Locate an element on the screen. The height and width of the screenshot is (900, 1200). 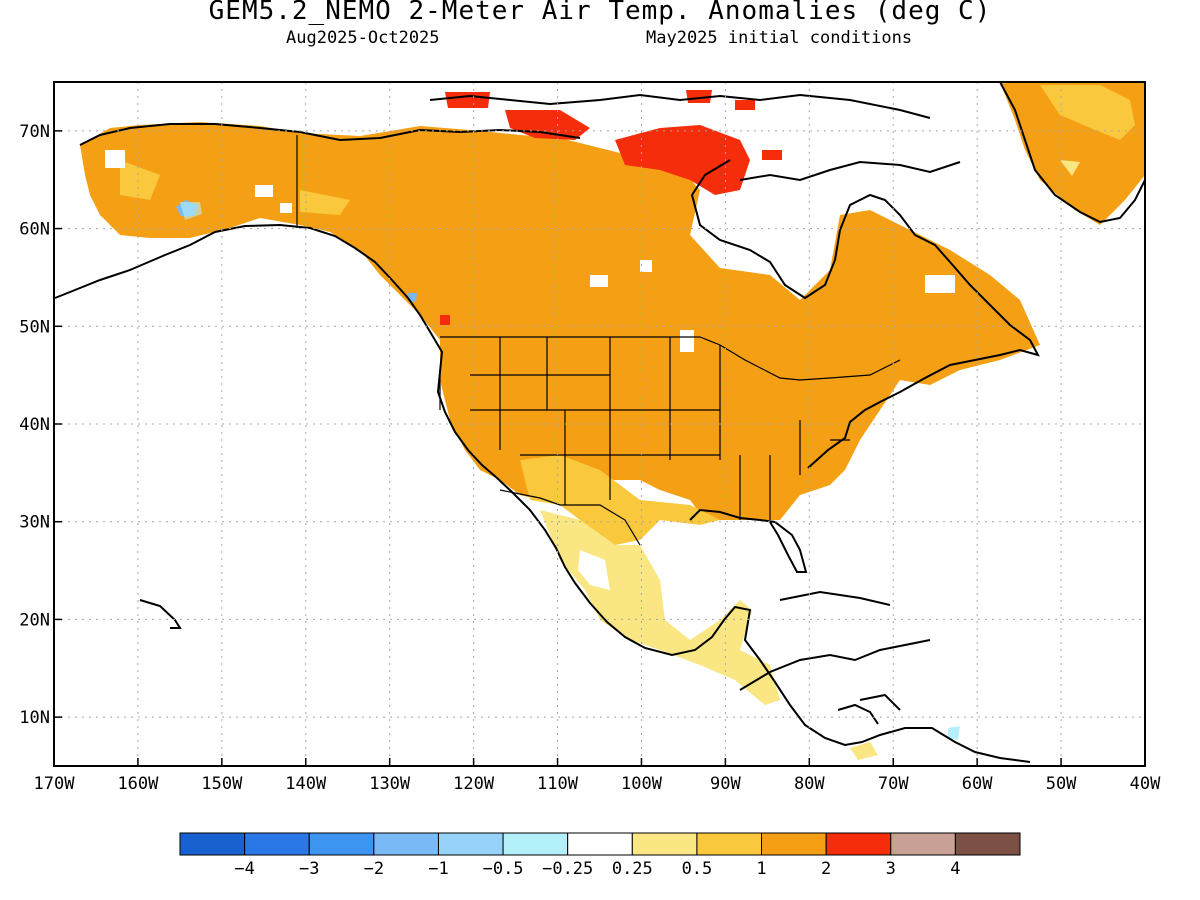
lon-label: 60W is located at coordinates (977, 784).